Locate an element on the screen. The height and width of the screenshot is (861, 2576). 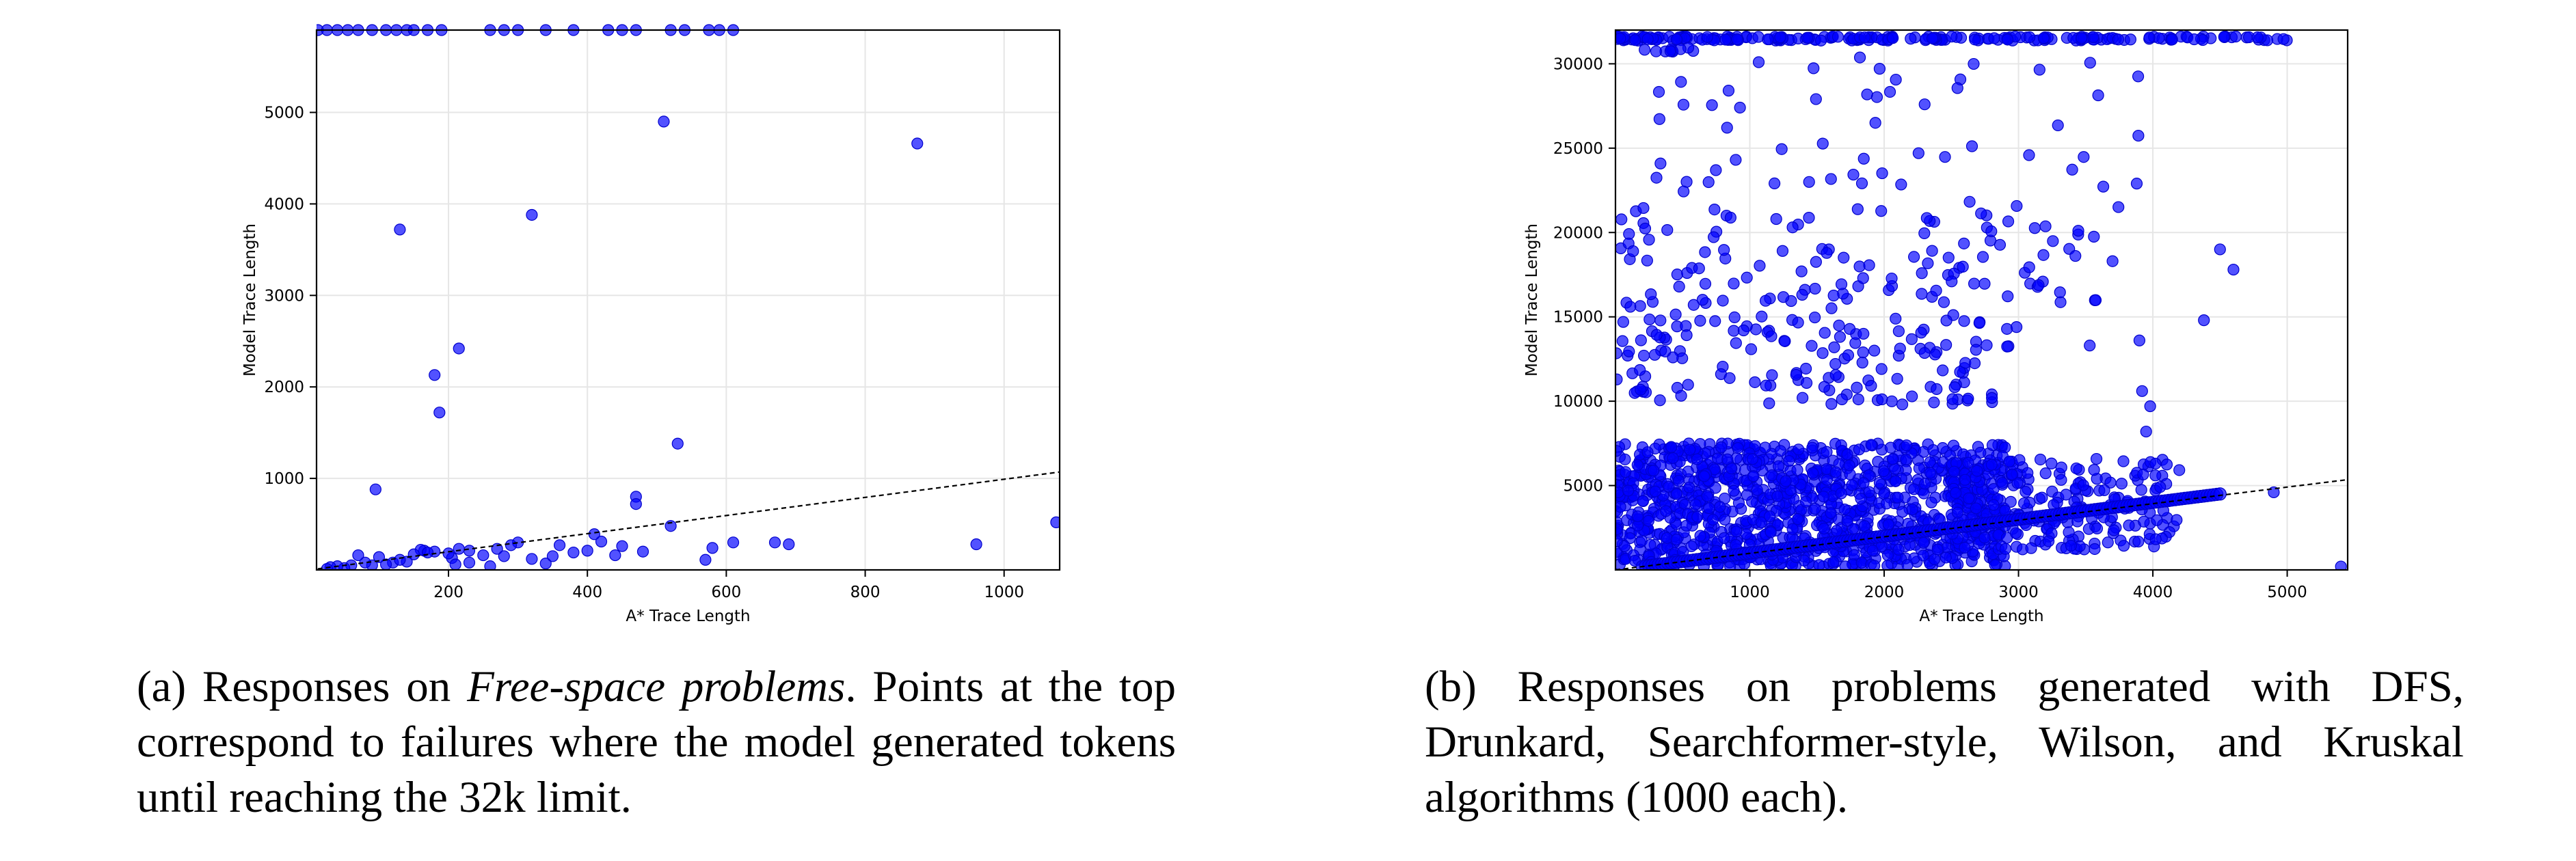
caption-a-prefix: (a) Responses on is located at coordinates (302, 686).